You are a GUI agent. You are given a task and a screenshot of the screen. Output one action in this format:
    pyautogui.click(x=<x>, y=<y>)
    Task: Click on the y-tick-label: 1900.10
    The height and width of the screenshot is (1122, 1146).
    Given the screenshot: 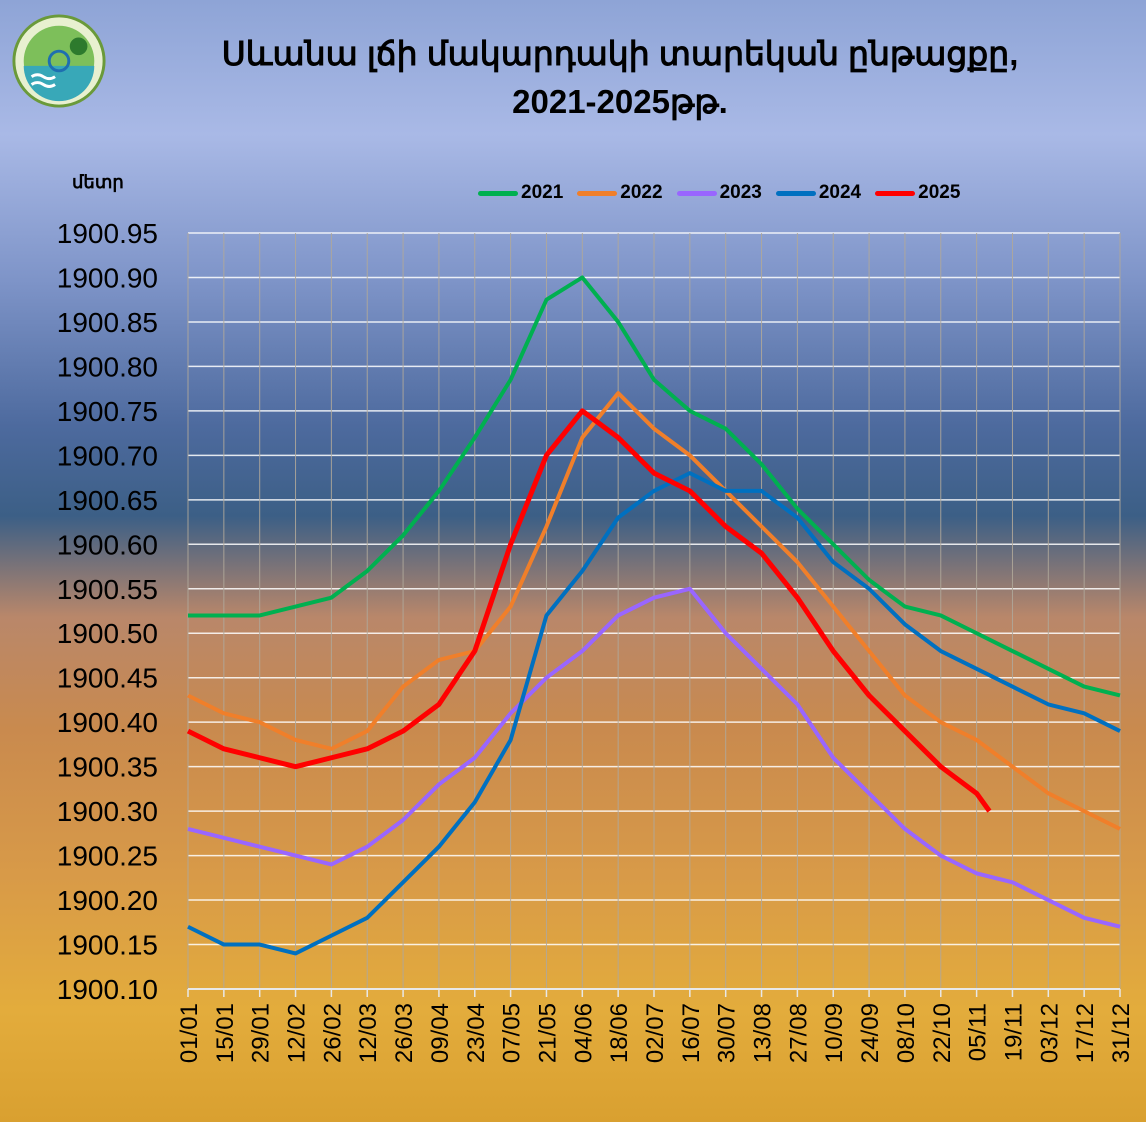 What is the action you would take?
    pyautogui.click(x=107, y=989)
    